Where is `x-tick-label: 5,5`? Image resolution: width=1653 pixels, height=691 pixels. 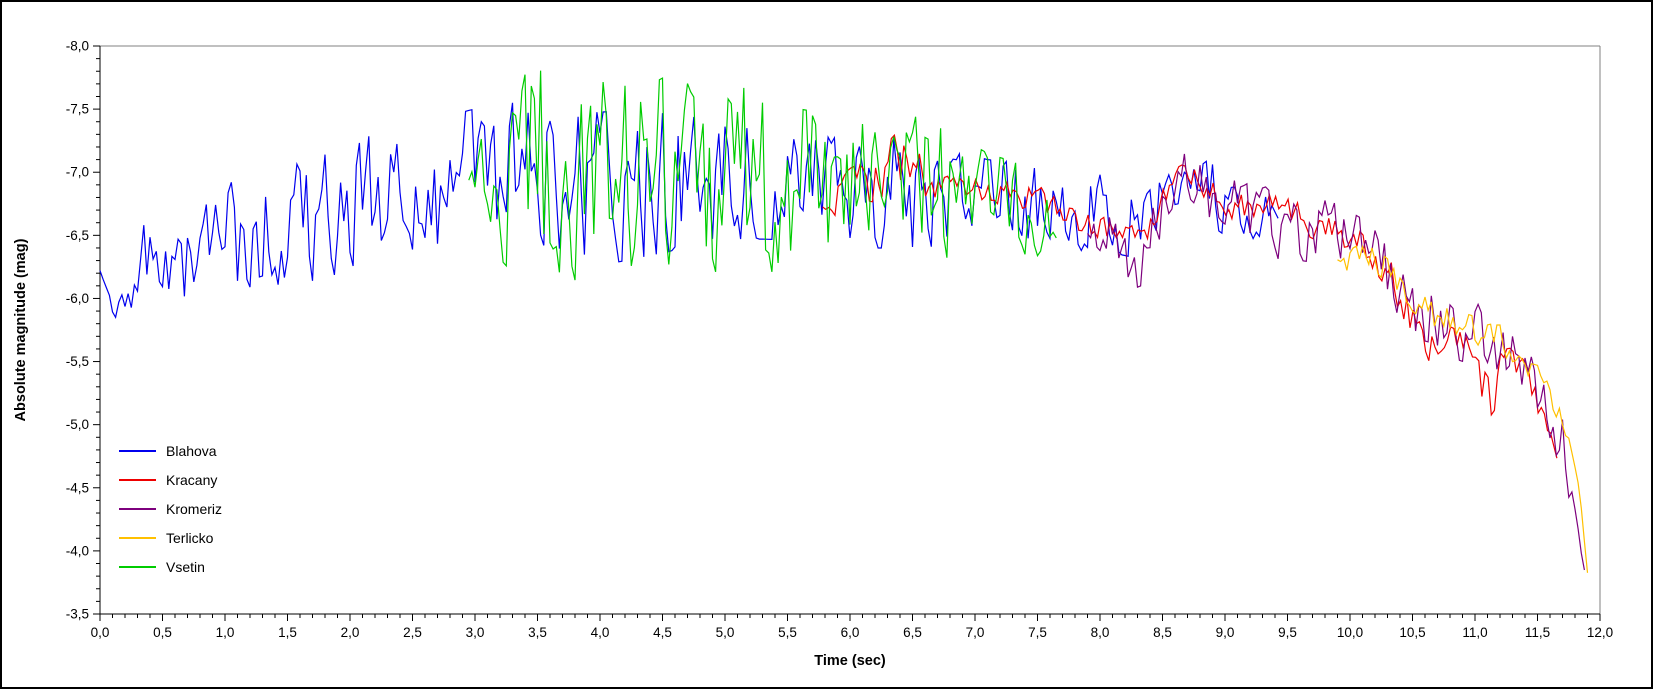 x-tick-label: 5,5 is located at coordinates (787, 632).